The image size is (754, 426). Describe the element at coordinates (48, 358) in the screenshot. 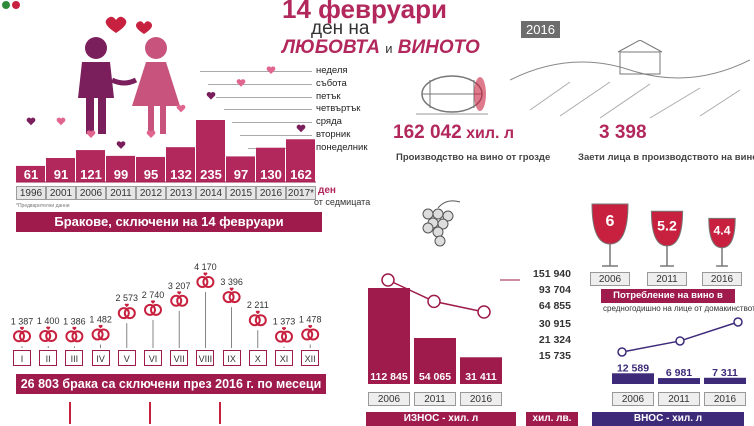

I see `month-cell: II` at that location.